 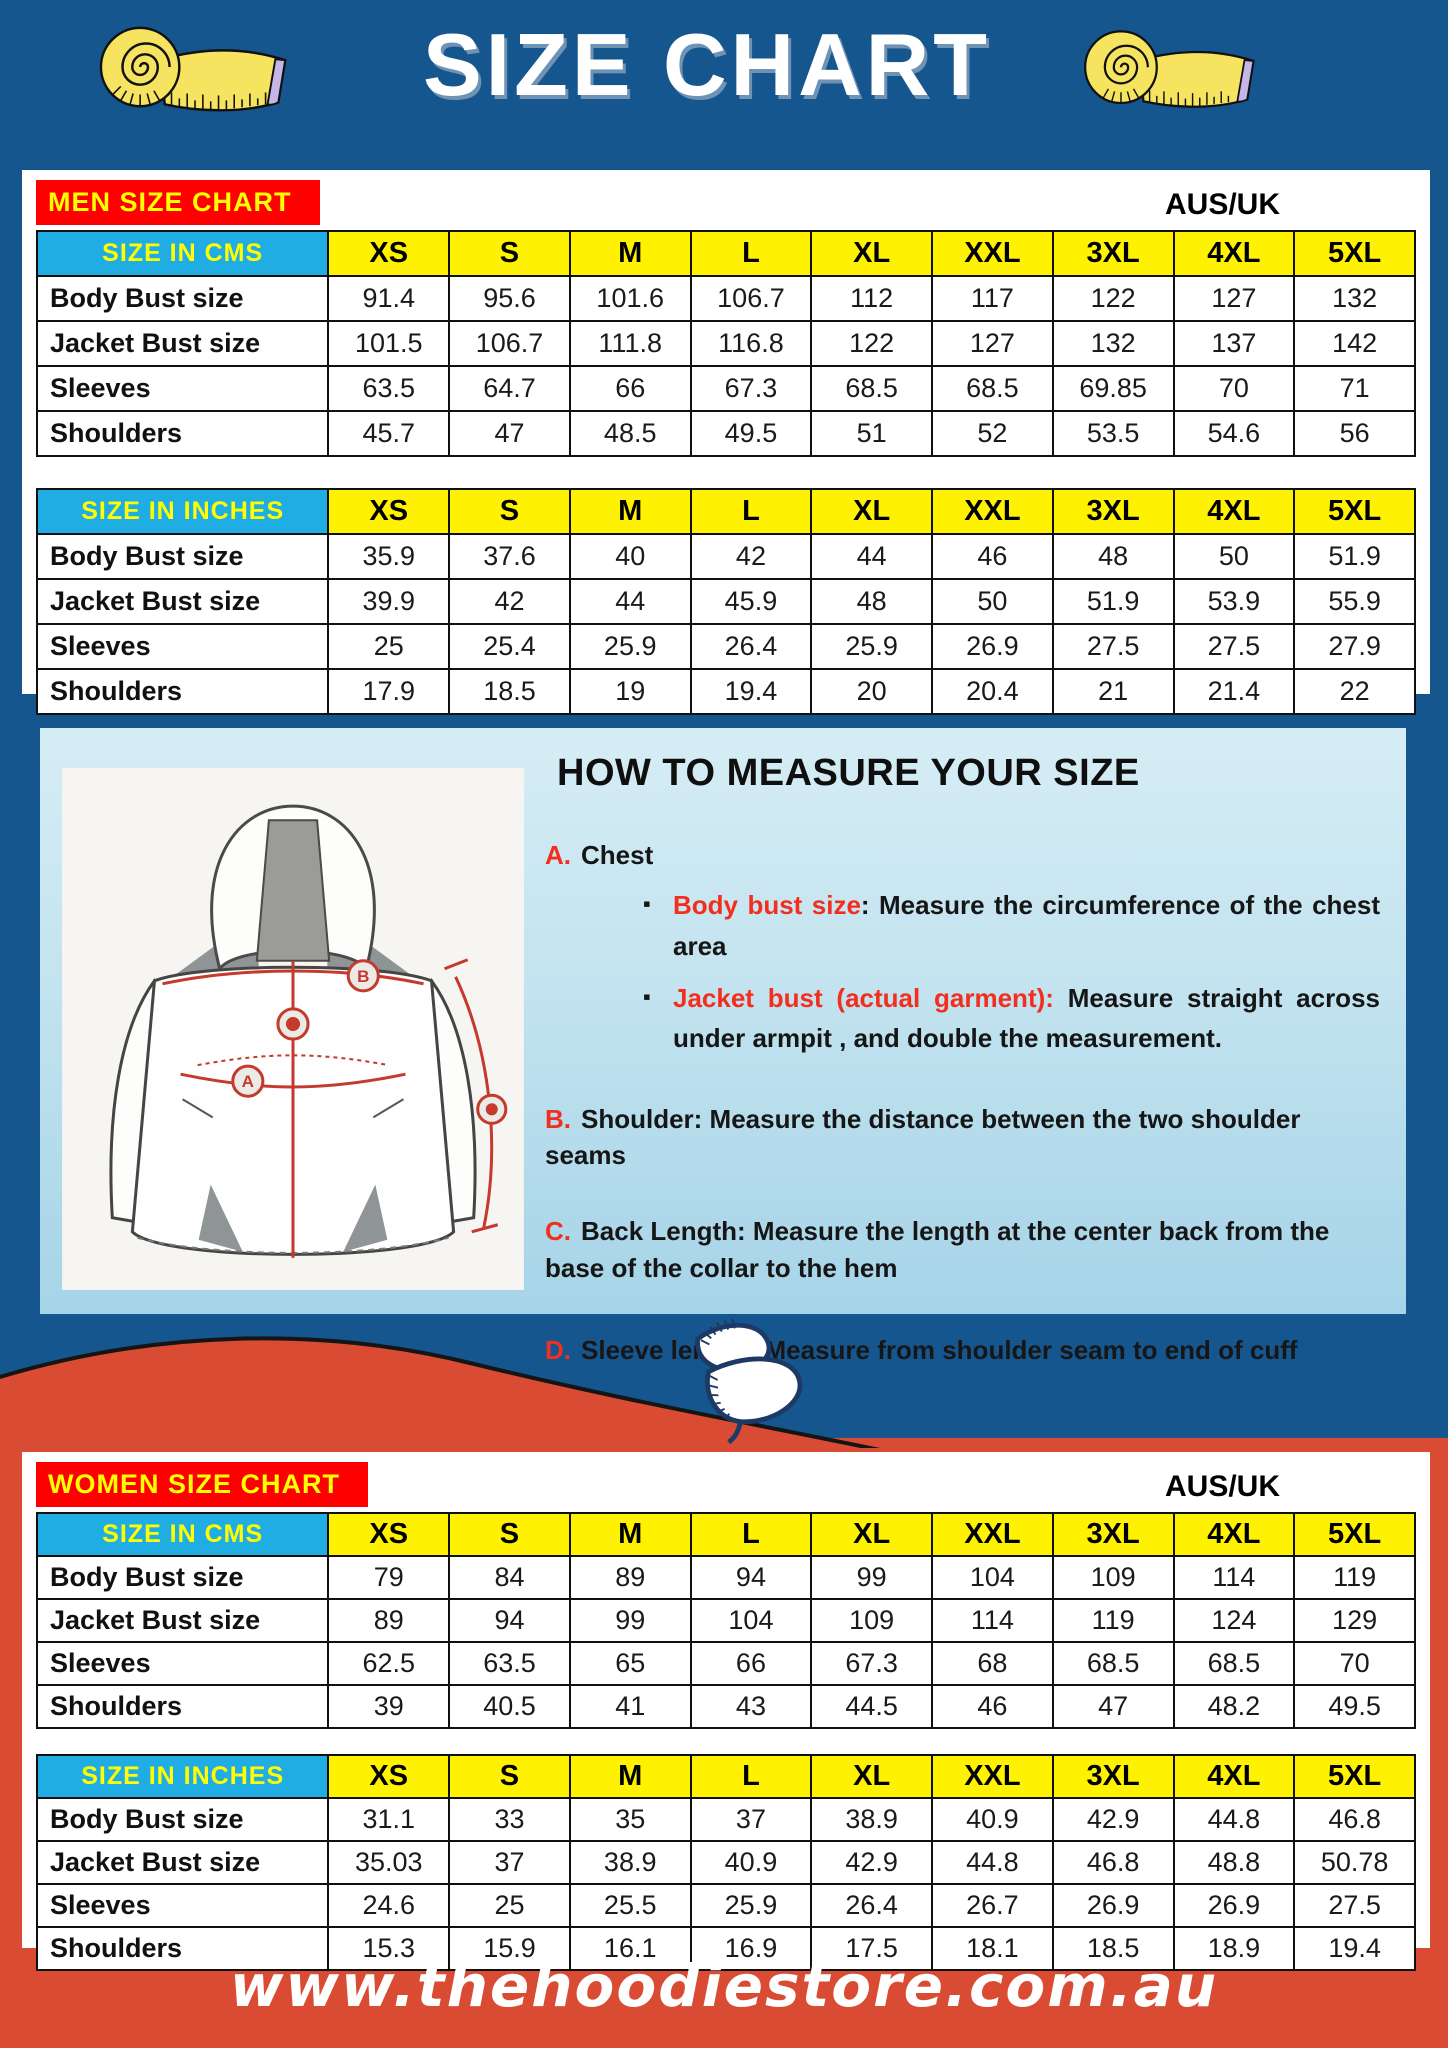 What do you see at coordinates (872, 433) in the screenshot?
I see `measurement-value-cell: 51` at bounding box center [872, 433].